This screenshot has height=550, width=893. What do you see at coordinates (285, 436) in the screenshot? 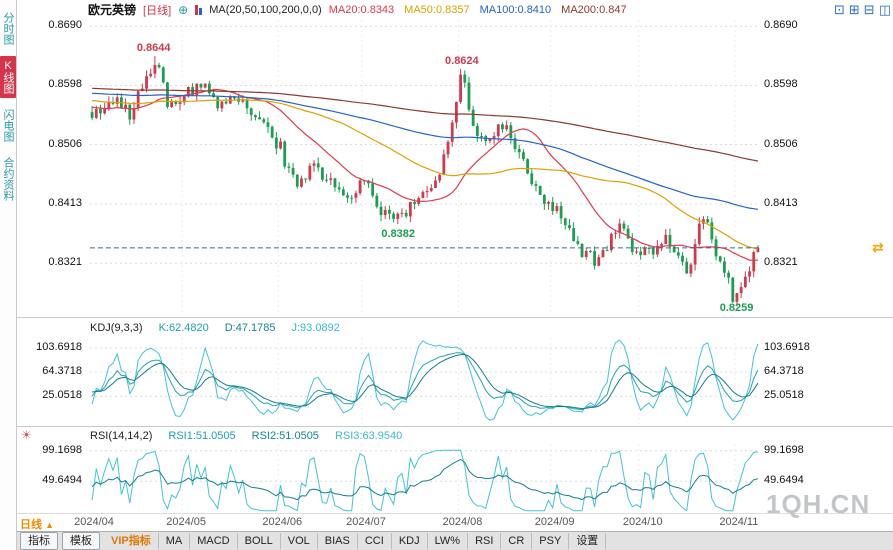
I see `rsi2-value: RSI2:51.0505` at bounding box center [285, 436].